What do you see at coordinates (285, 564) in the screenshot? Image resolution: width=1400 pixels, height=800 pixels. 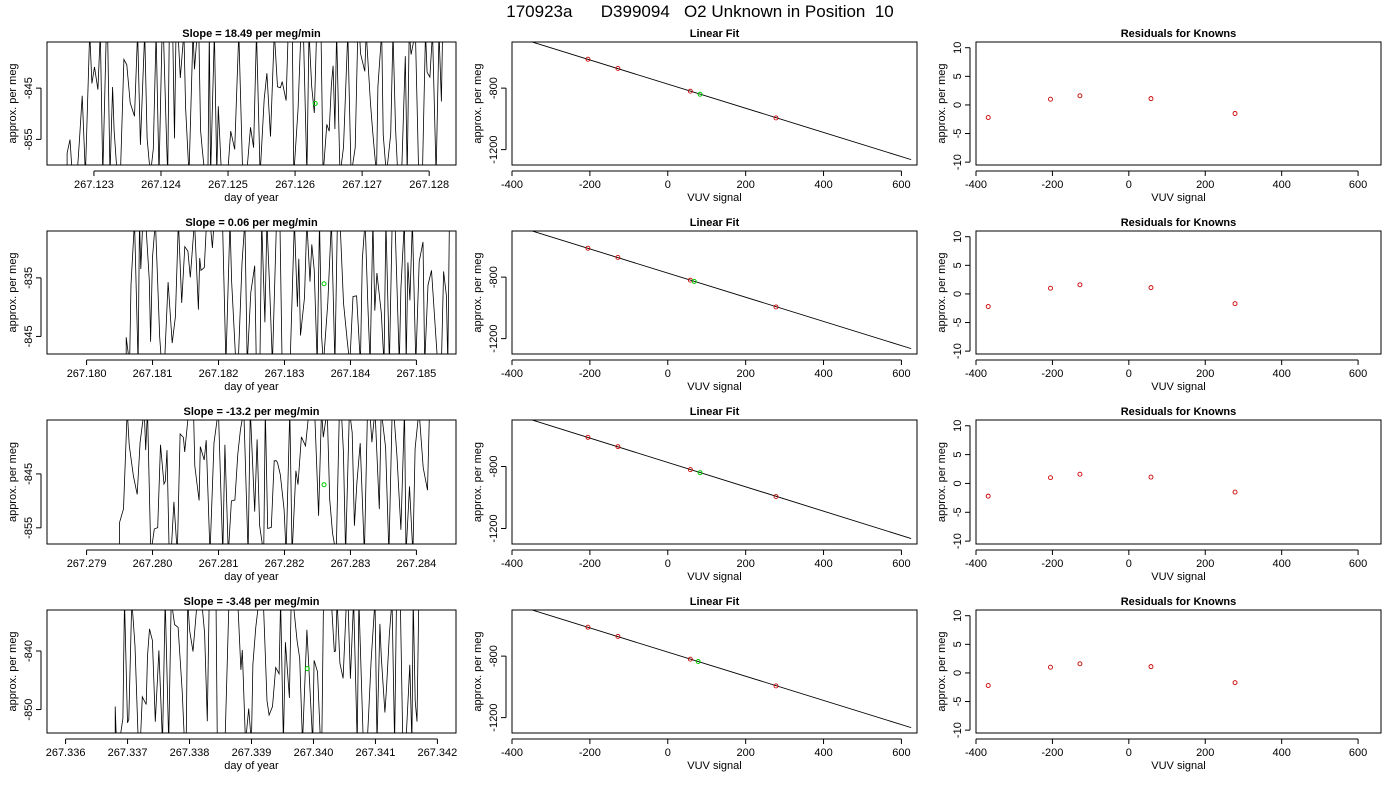 I see `x-tick-label: 267.282` at bounding box center [285, 564].